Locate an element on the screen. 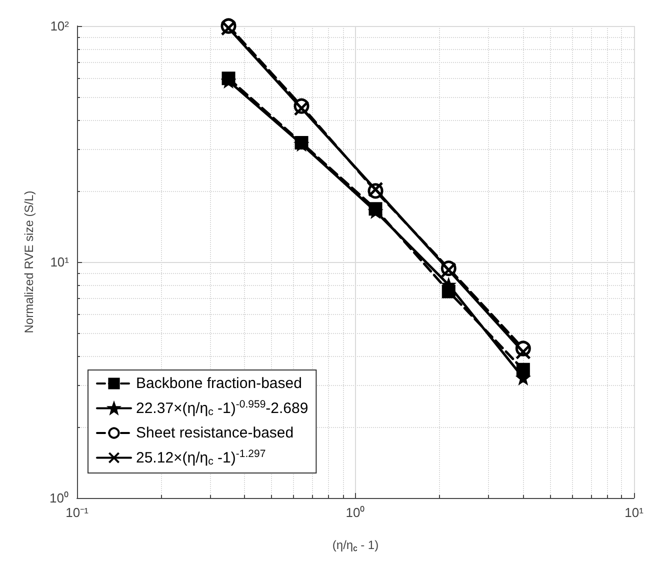  legend-label: Sheet resistance-based is located at coordinates (215, 433).